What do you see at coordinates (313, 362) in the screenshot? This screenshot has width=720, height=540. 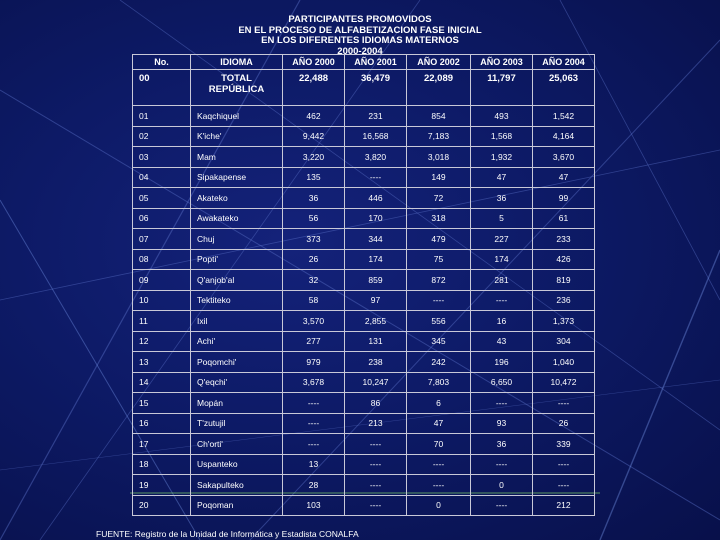 I see `cell-2000: 979` at bounding box center [313, 362].